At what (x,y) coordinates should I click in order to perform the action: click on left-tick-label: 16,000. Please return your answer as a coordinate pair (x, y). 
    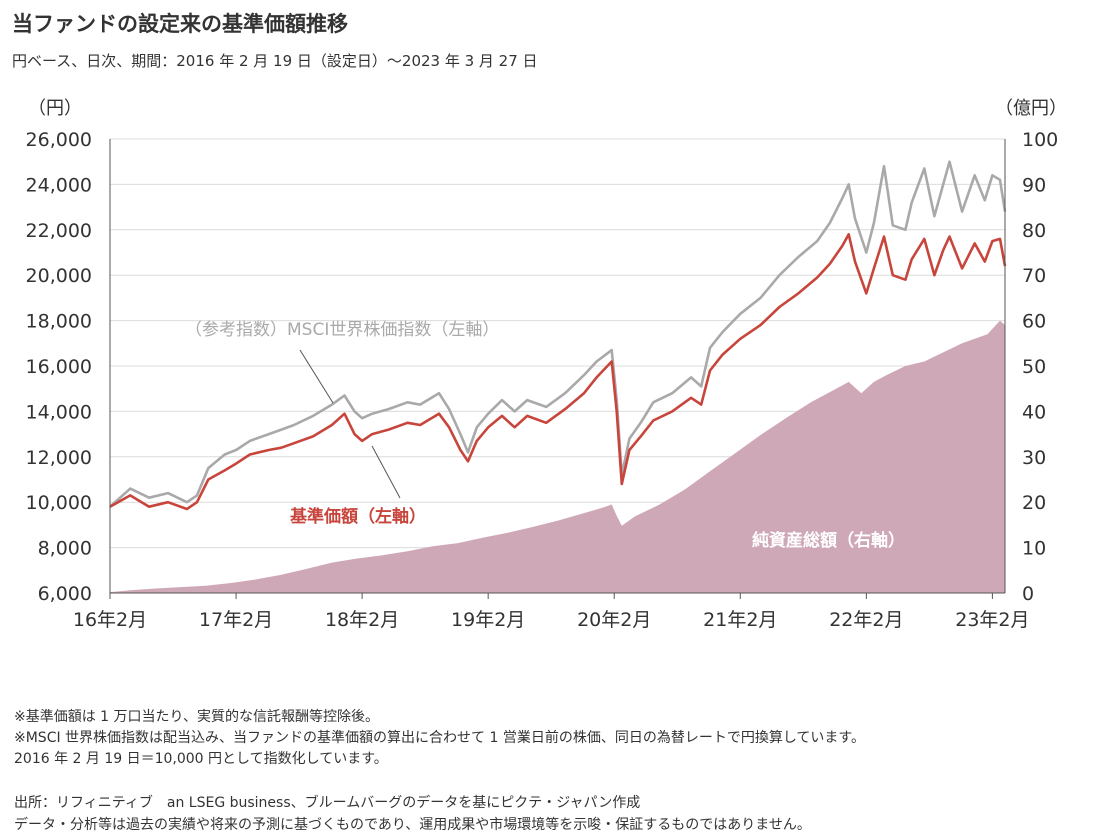
    Looking at the image, I should click on (59, 367).